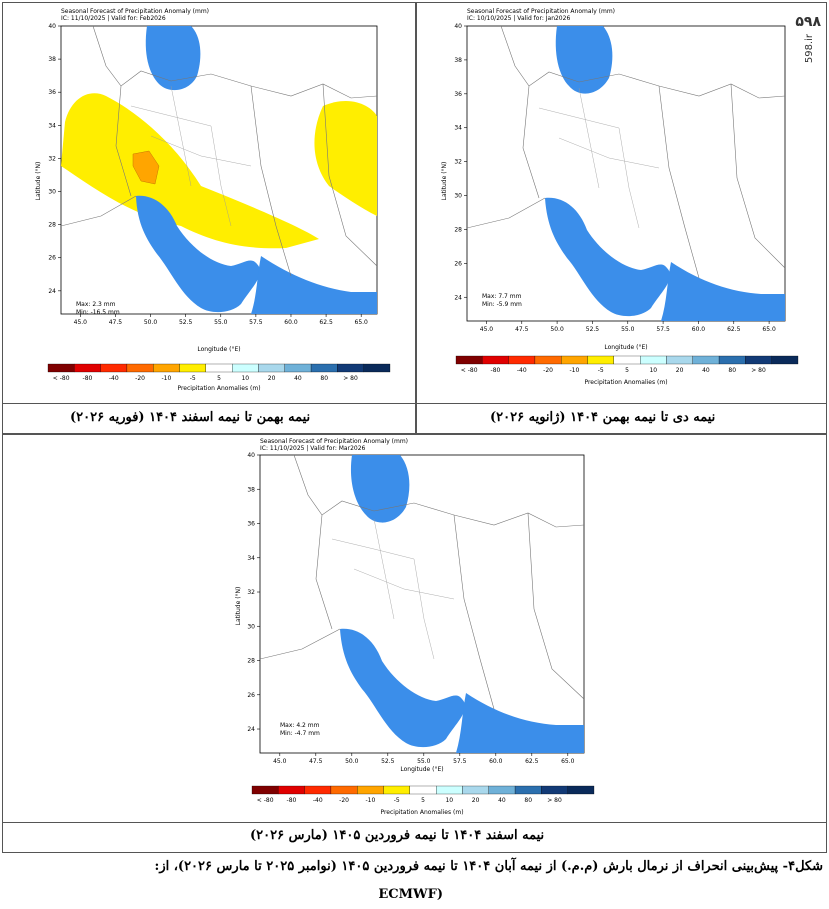 The image size is (829, 909). What do you see at coordinates (345, 158) in the screenshot?
I see `anomaly-yellow-region-east` at bounding box center [345, 158].